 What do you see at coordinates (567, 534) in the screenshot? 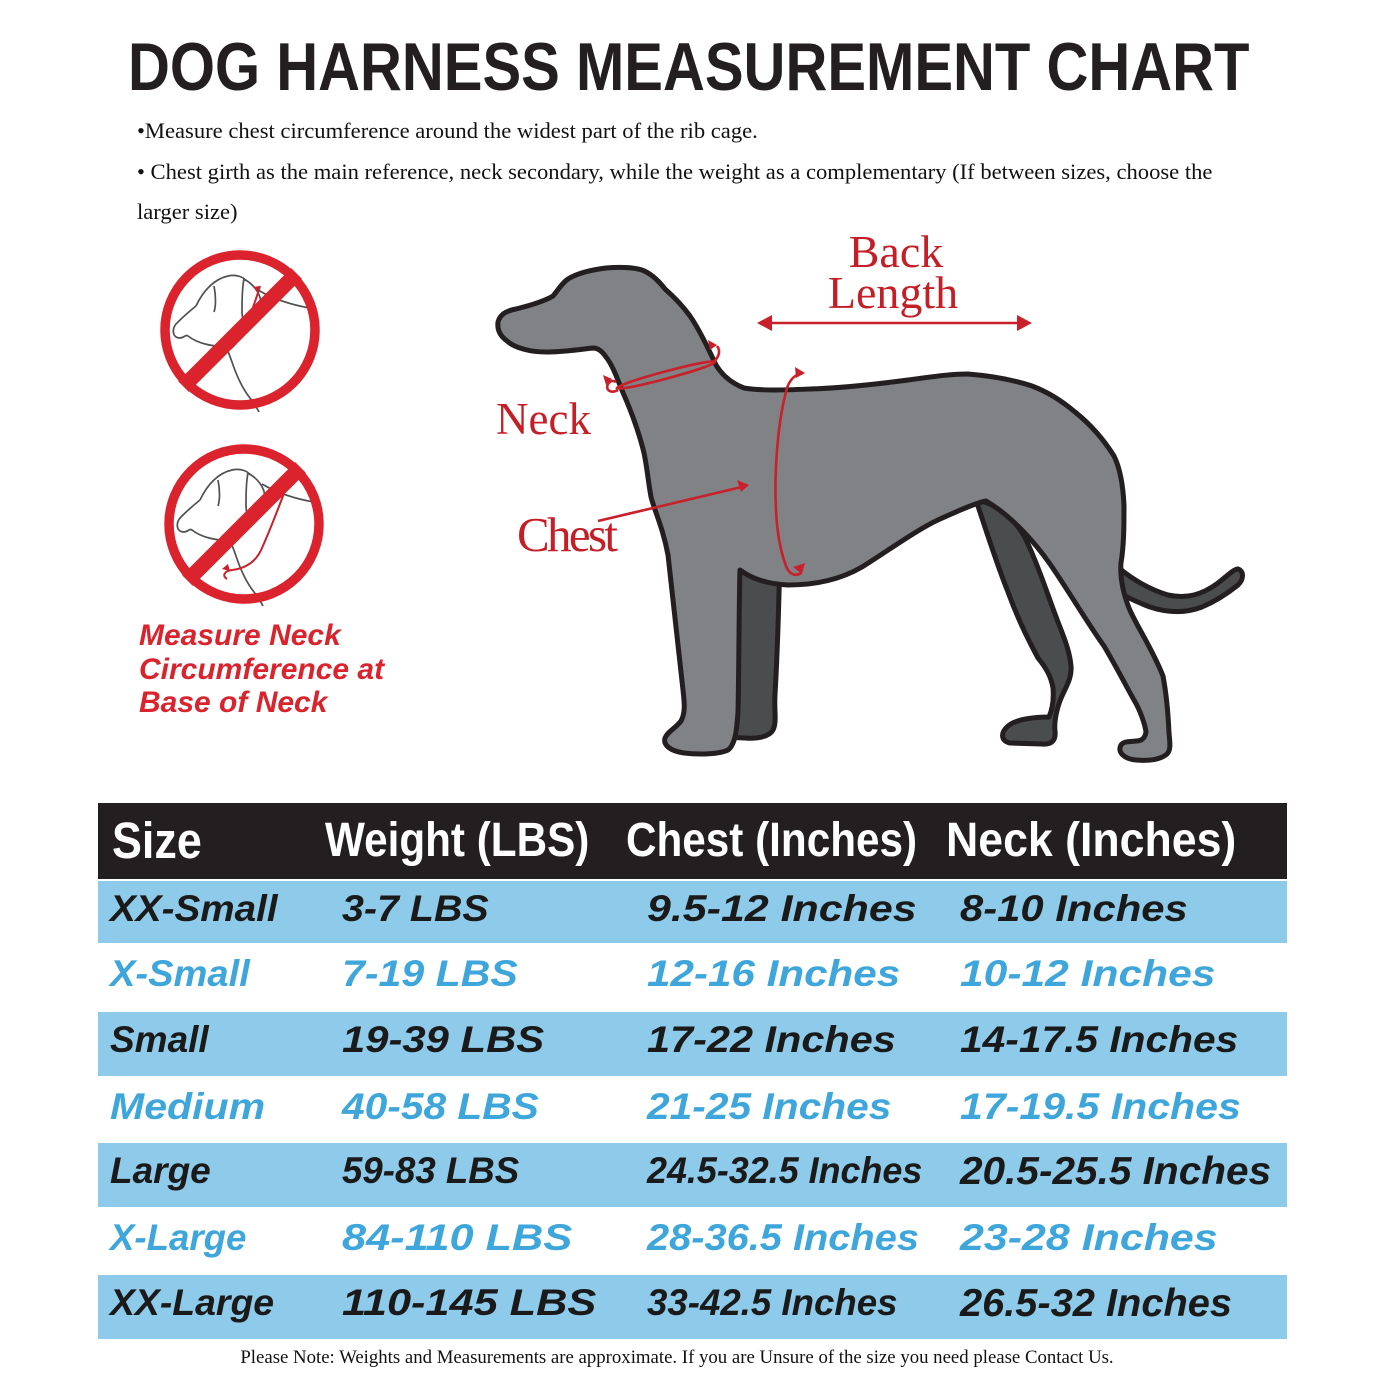
I see `svg-text: Chest` at bounding box center [567, 534].